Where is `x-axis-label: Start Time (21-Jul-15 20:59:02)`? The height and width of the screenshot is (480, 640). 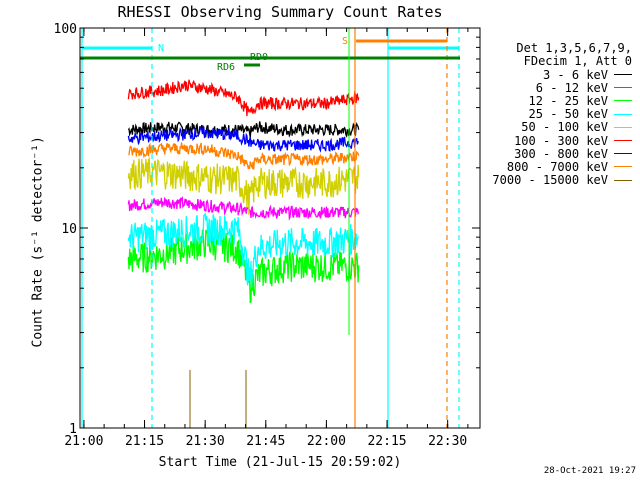
x-axis-label: Start Time (21-Jul-15 20:59:02) is located at coordinates (280, 462).